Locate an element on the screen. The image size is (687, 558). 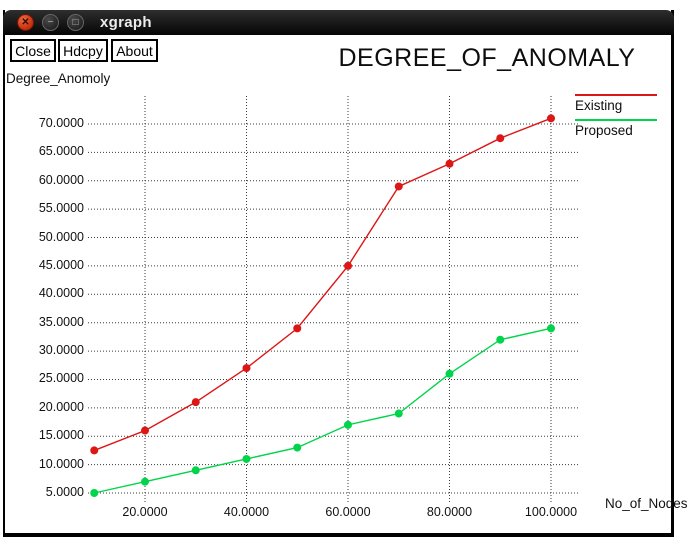
y-tick-label: 70.0000 is located at coordinates (61, 123).